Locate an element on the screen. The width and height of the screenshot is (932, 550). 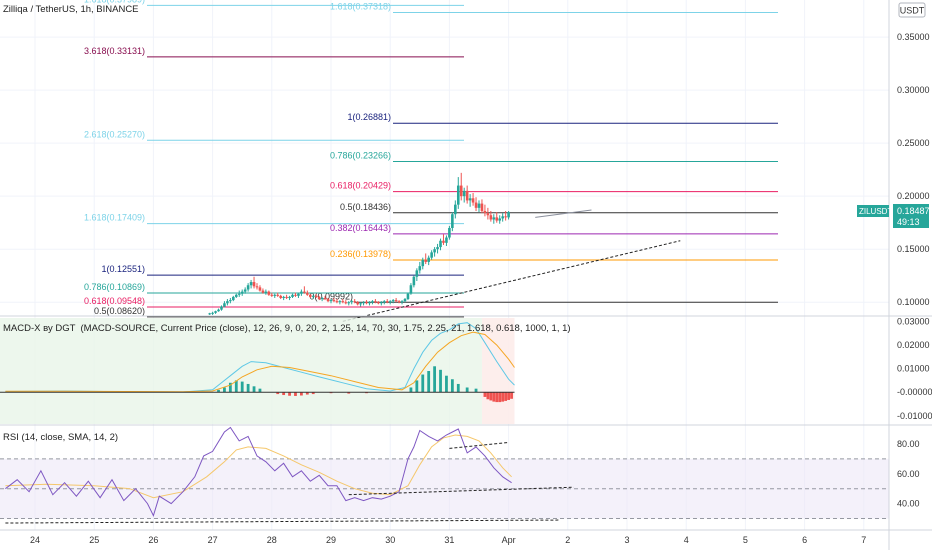
fib-level-label: 0(0.09992) is located at coordinates (331, 296).